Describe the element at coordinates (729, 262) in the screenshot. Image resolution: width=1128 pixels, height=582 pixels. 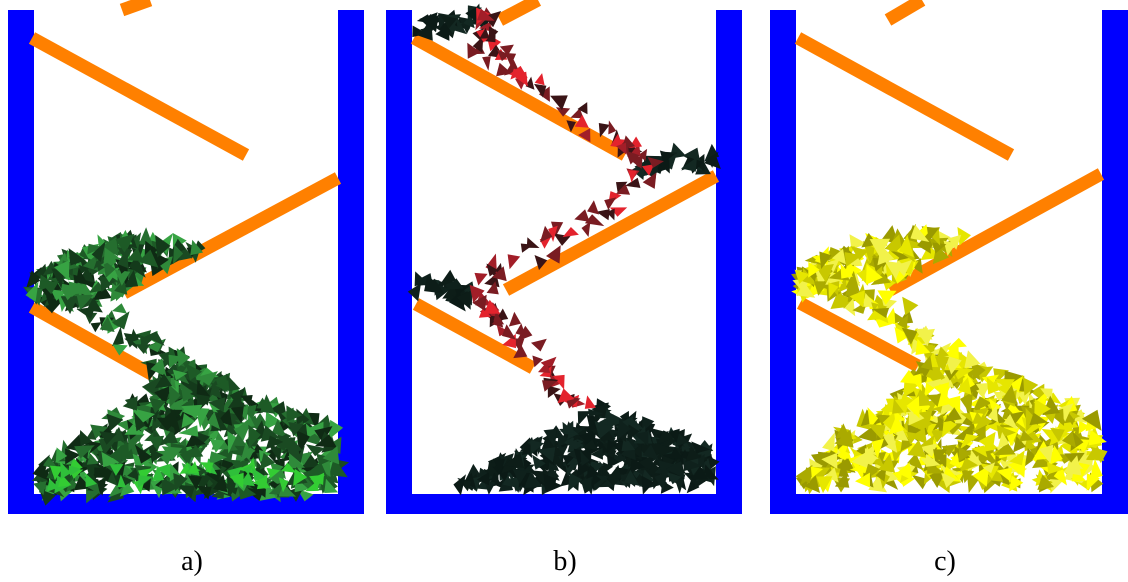
I see `container-right-wall` at that location.